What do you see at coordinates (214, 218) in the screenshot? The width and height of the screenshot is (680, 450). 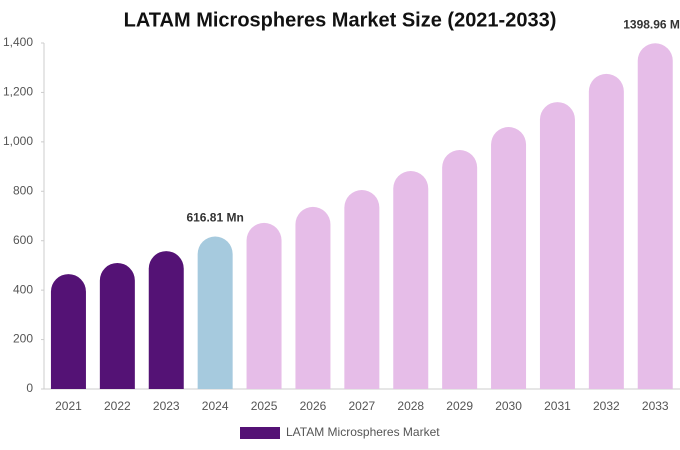 I see `value-label: 616.81 Mn` at bounding box center [214, 218].